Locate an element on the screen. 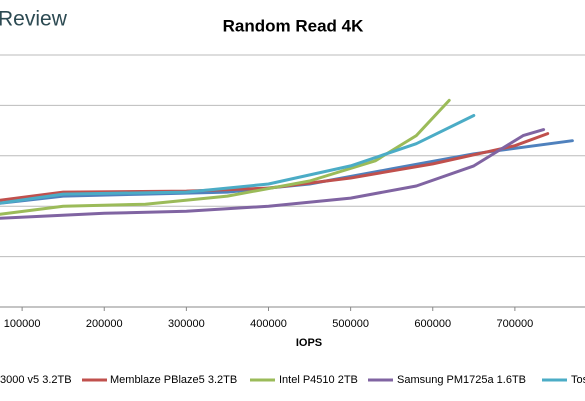  legend-label: Samsung PM1725a 1.6TB is located at coordinates (461, 380).